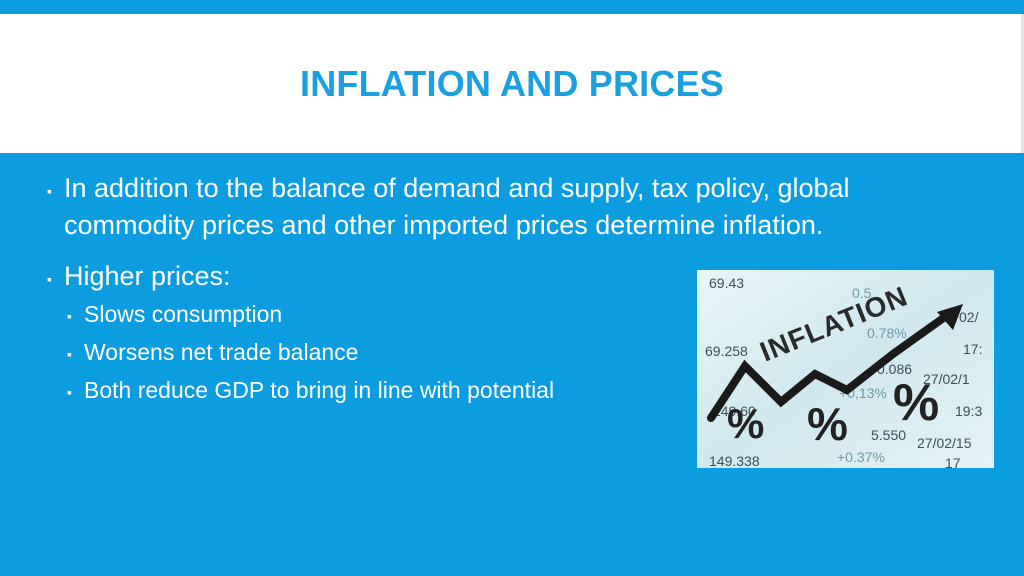 The image size is (1024, 576). What do you see at coordinates (969, 317) in the screenshot?
I see `ticker-value: 02/` at bounding box center [969, 317].